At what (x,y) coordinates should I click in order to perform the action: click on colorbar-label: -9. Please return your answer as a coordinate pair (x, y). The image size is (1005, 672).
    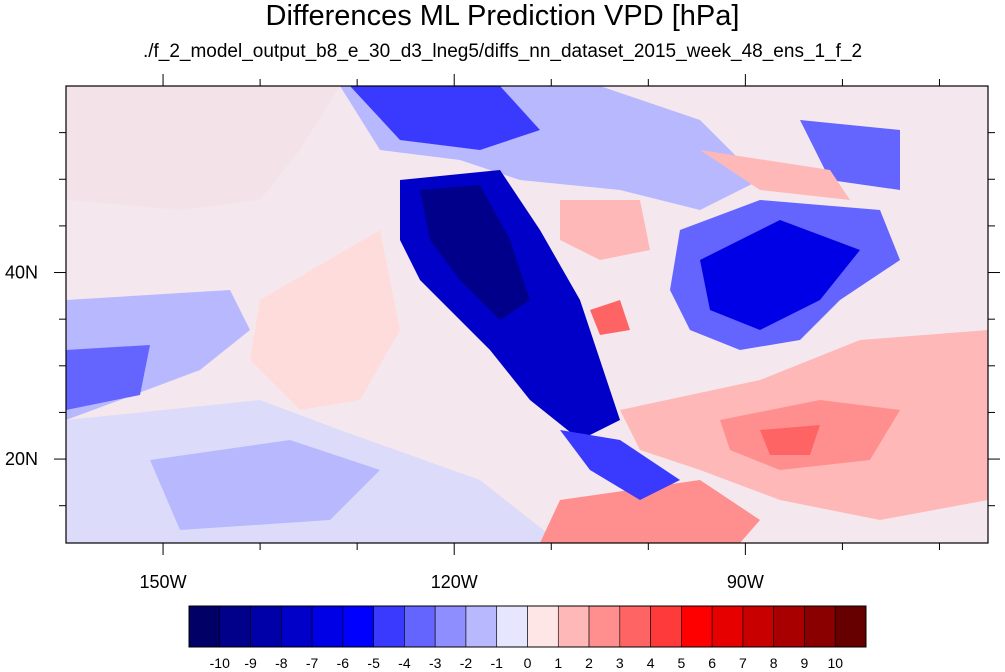
    Looking at the image, I should click on (250, 663).